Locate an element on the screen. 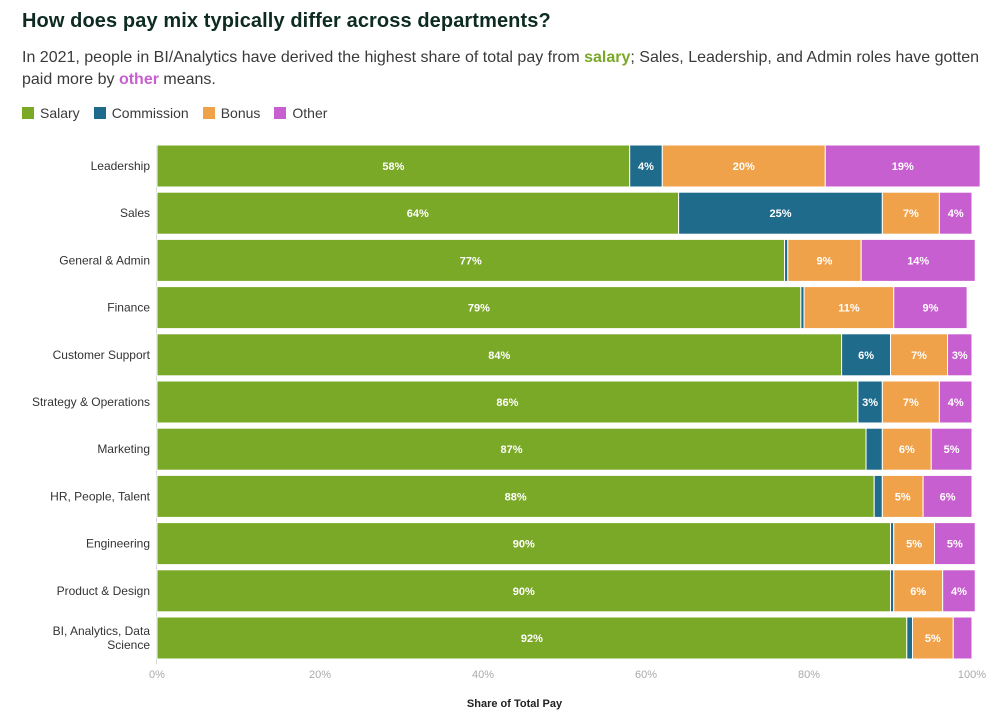  x-tick-label-0: 0% is located at coordinates (157, 675).